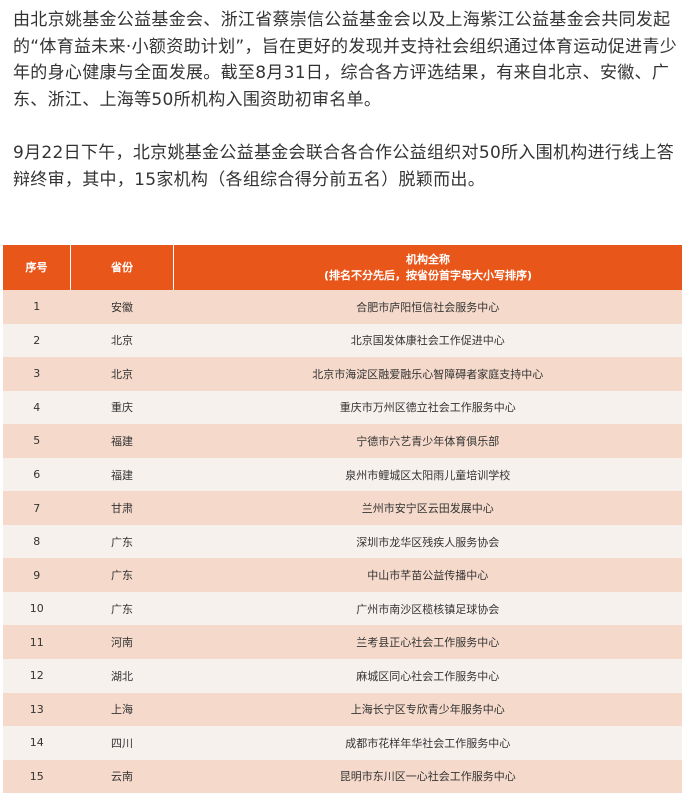 The image size is (685, 803). I want to click on table-row: 7 甘肃 兰州市安宁区云田发展中心, so click(342, 508).